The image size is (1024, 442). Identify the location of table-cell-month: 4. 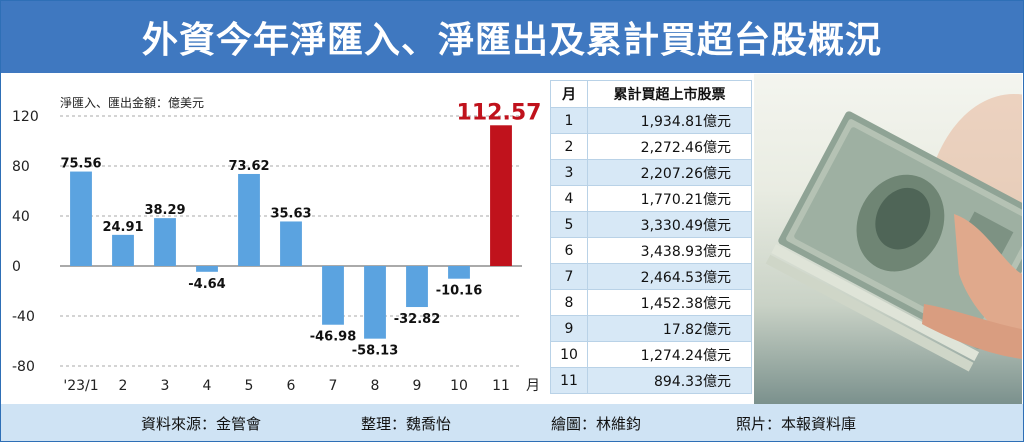
(569, 198).